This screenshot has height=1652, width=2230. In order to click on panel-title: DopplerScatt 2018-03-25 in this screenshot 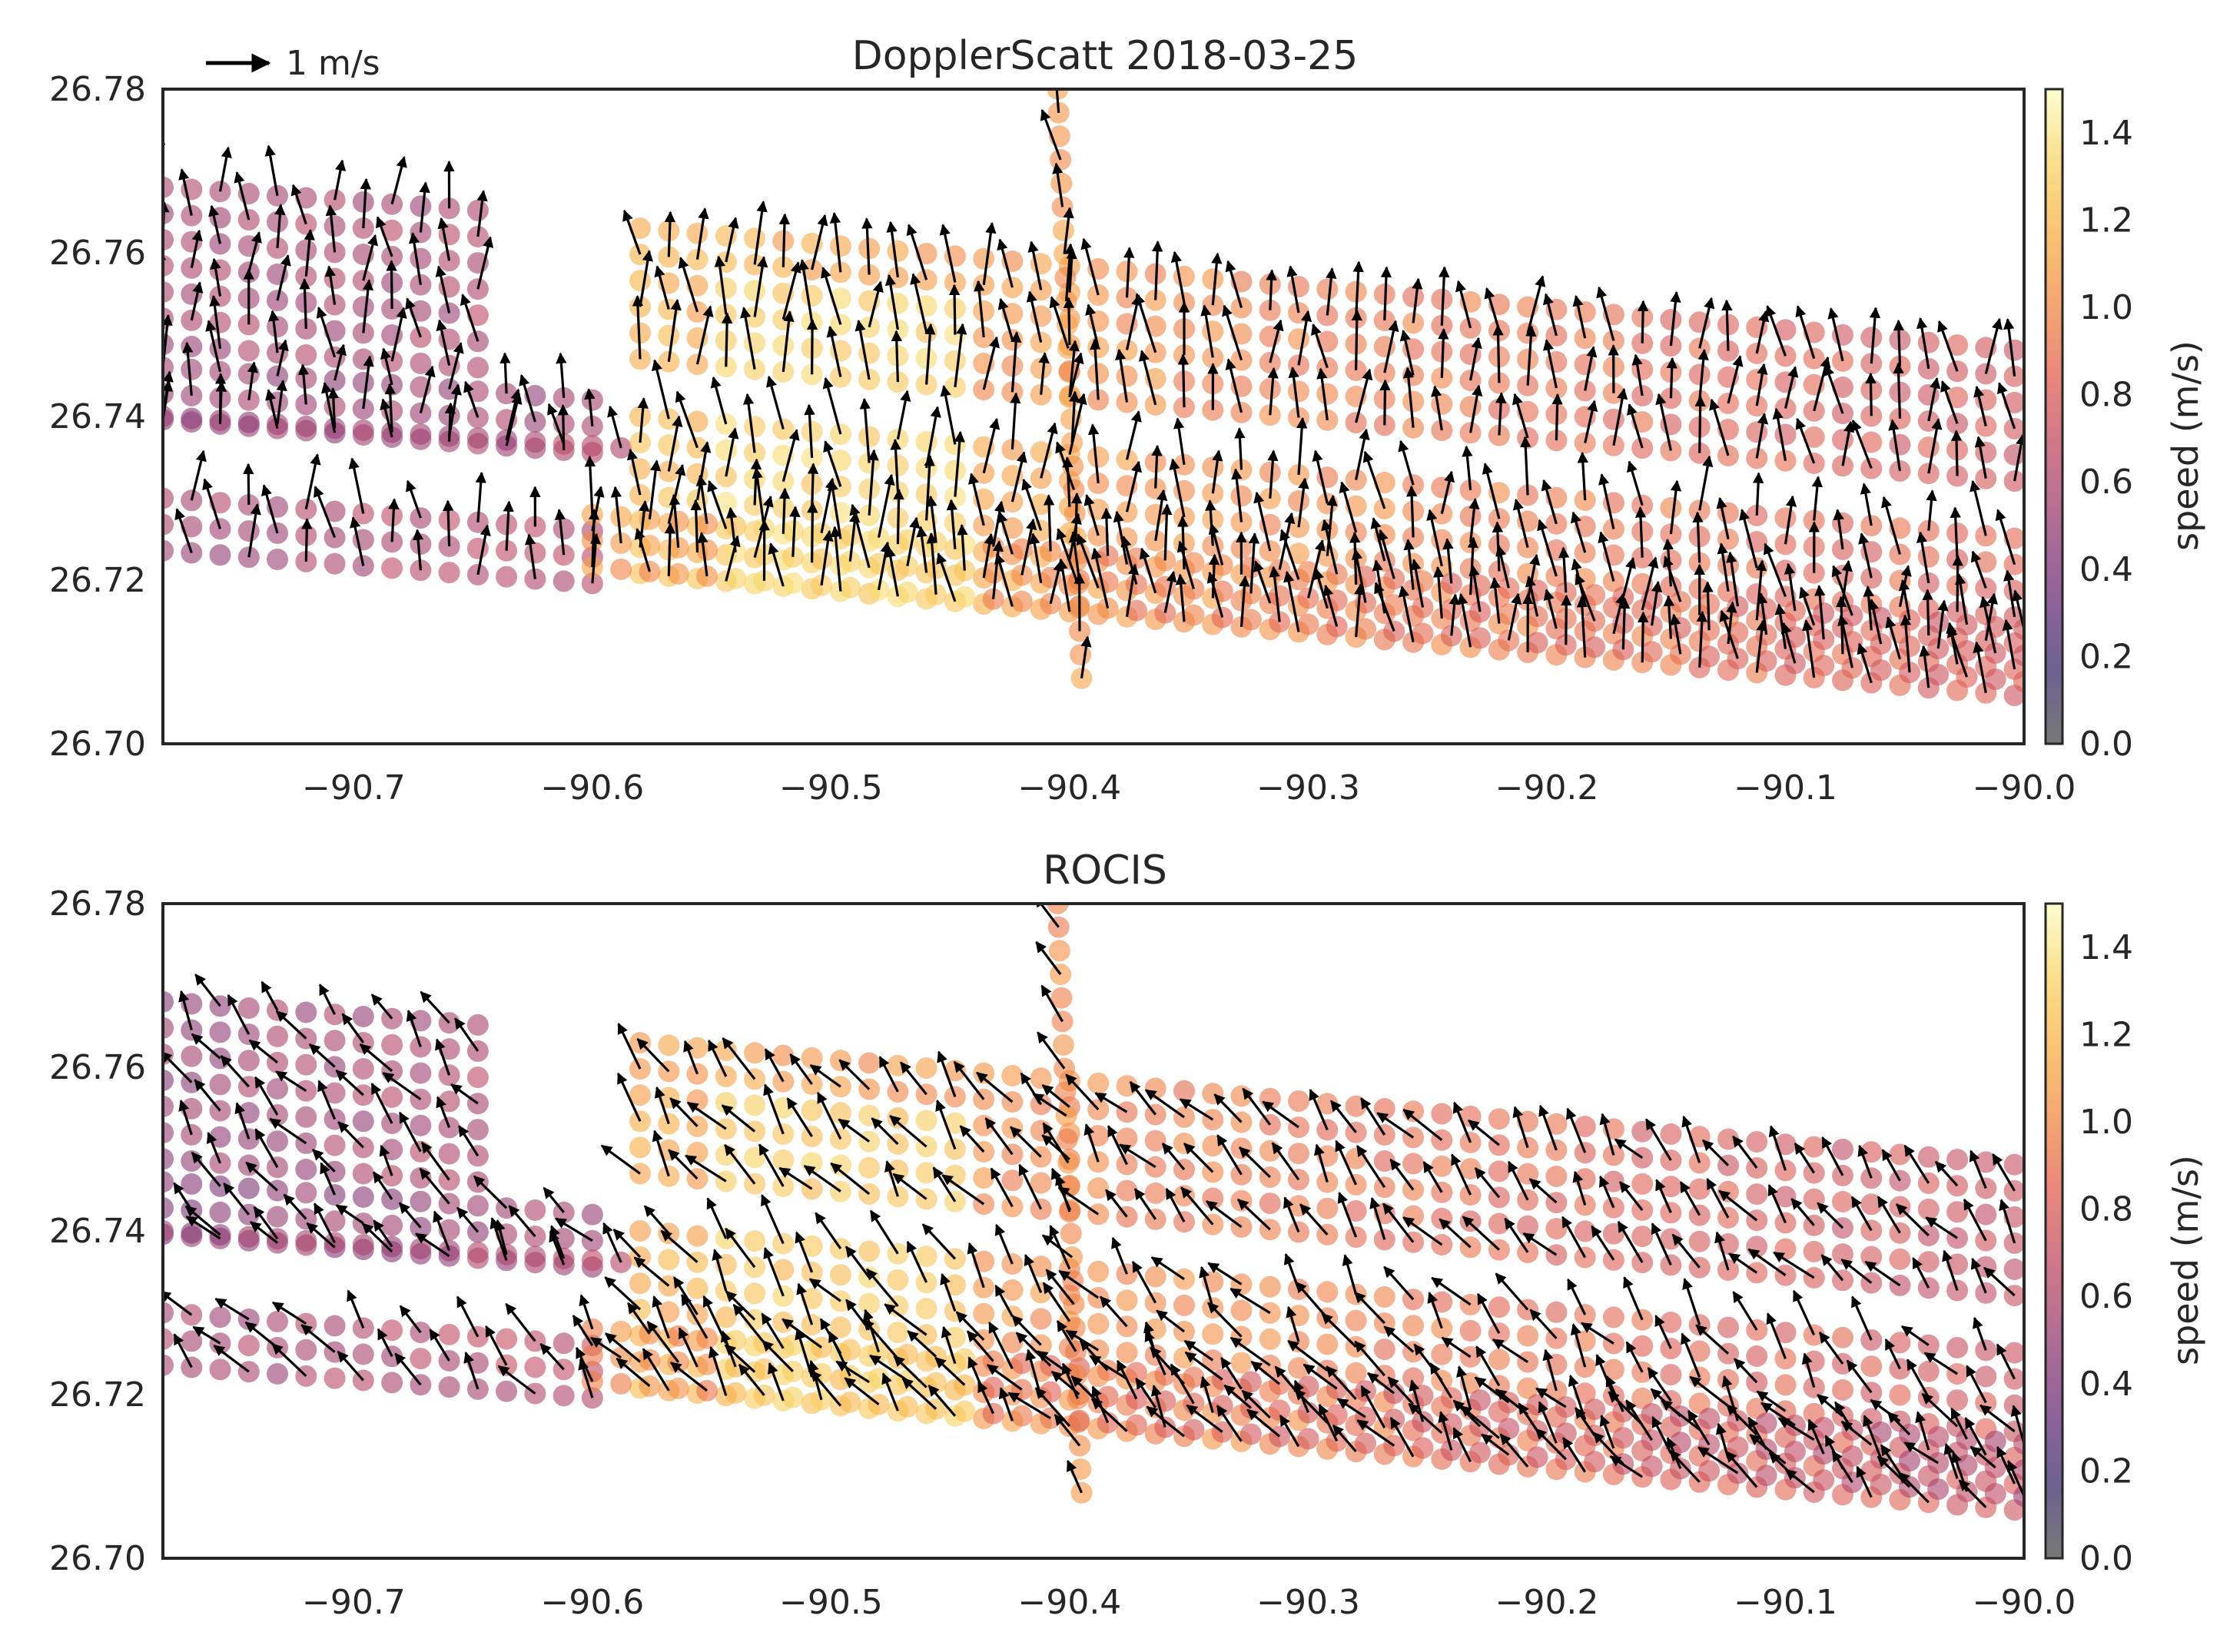, I will do `click(1105, 56)`.